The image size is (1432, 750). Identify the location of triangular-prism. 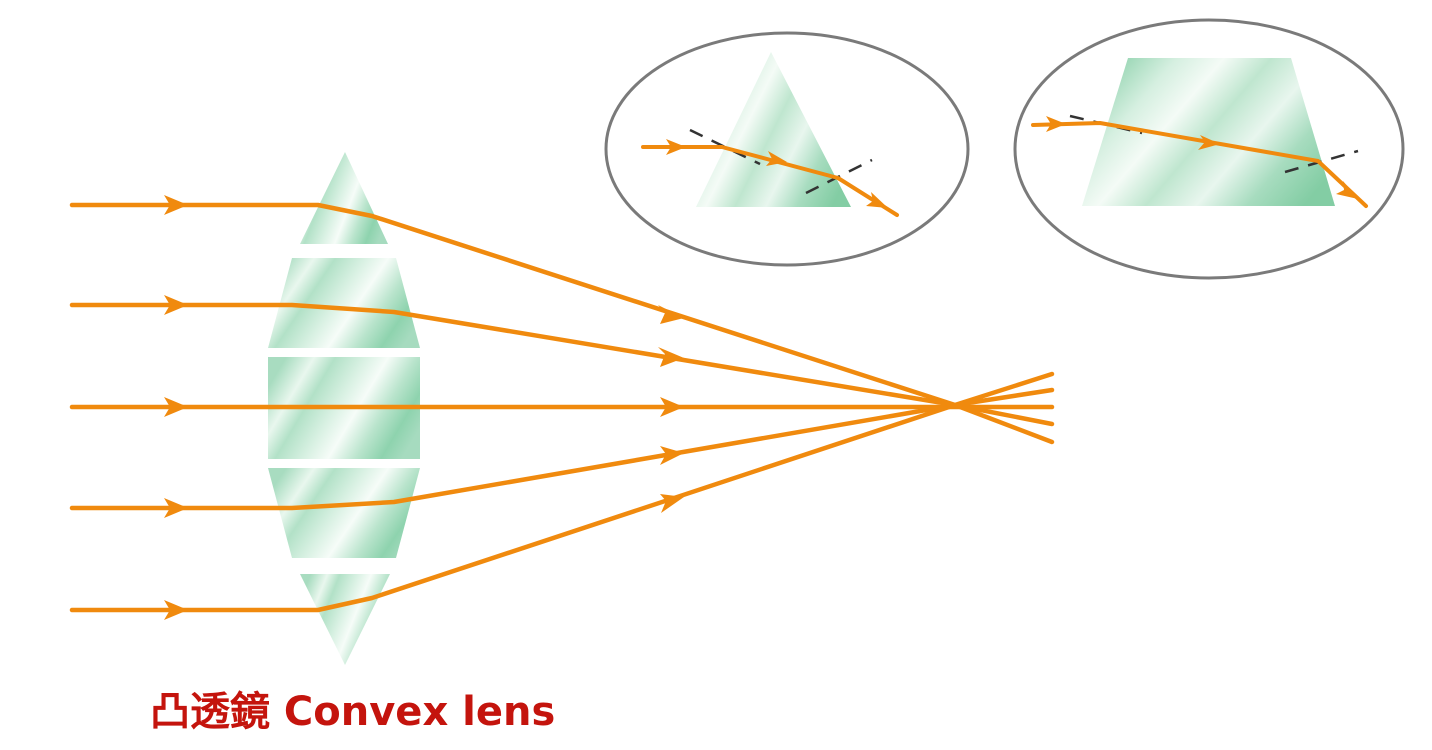
(773, 129).